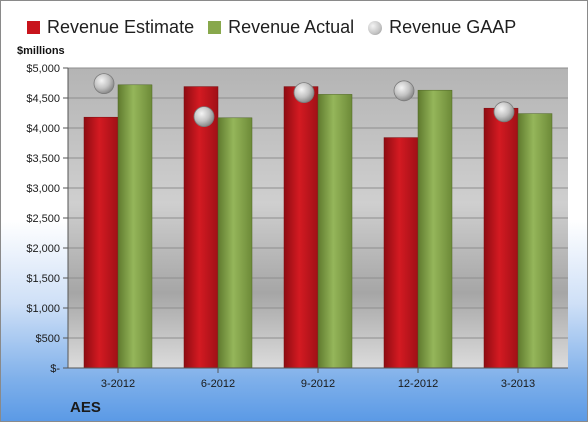  Describe the element at coordinates (215, 27) in the screenshot. I see `legend-swatch-actual` at that location.